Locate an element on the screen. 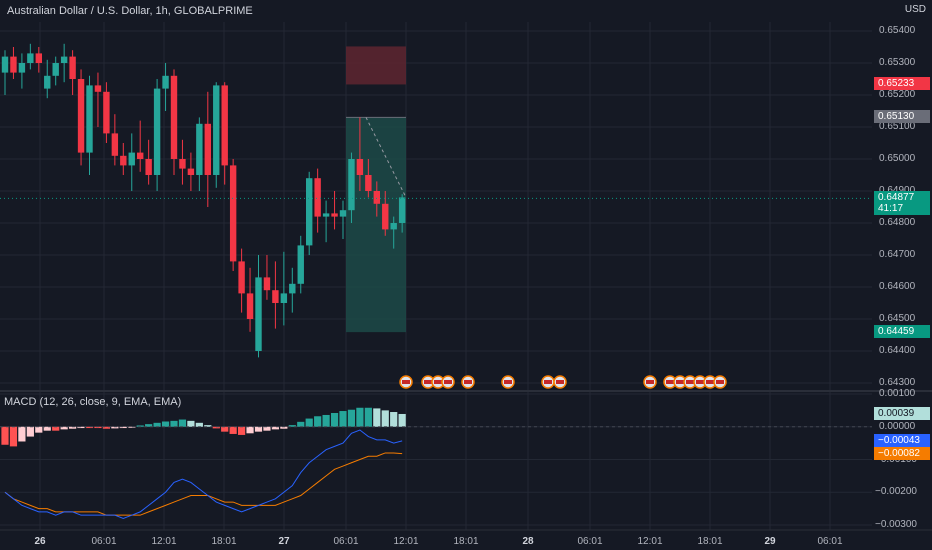  macd-histogram-tag: 0.00039 is located at coordinates (902, 413).